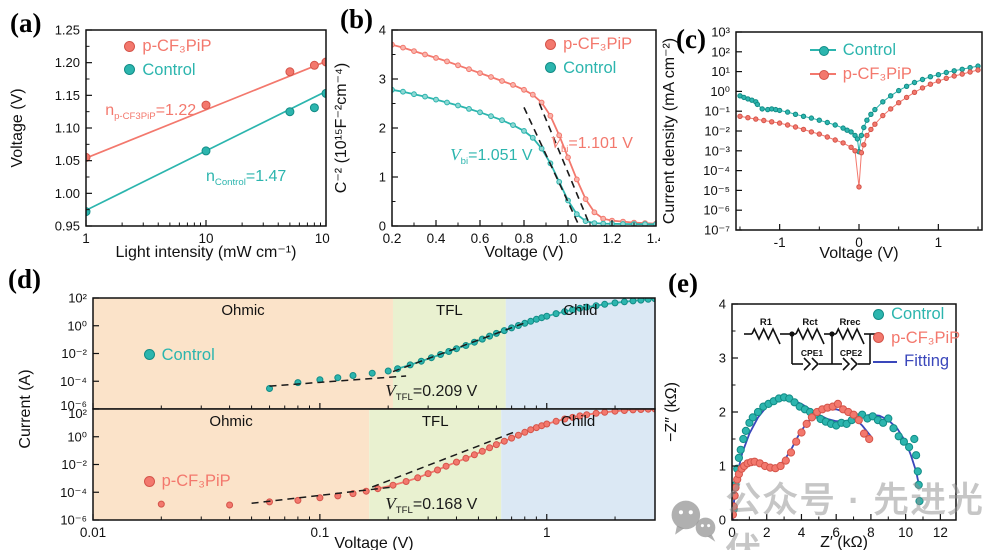 The image size is (990, 550). I want to click on x-axis-label: Voltage (V), so click(373, 542).